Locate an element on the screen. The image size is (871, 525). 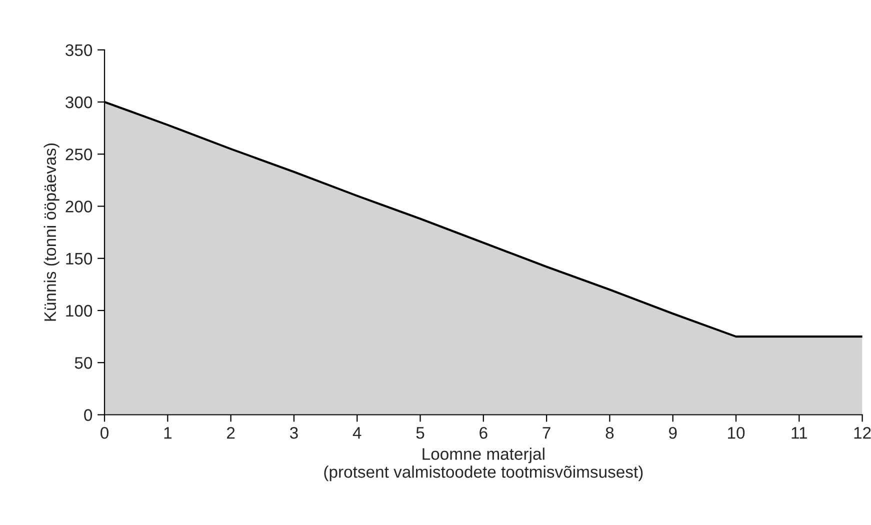
x-tick-label: 9 is located at coordinates (672, 432).